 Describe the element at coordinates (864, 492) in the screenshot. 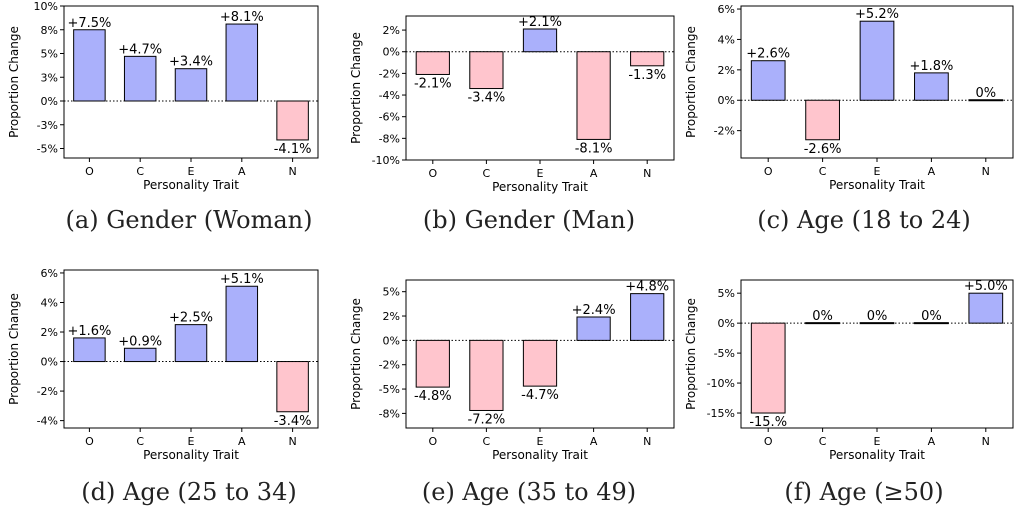

I see `panel-caption: (f) Age (≥50)` at that location.